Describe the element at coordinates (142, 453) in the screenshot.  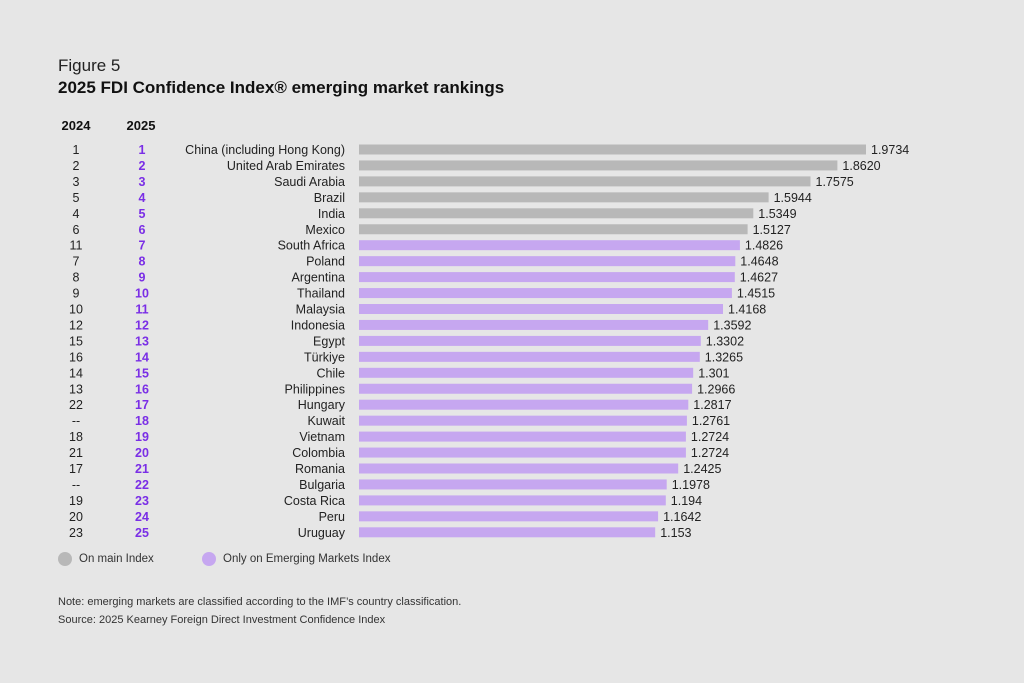
I see `rank-2025-label: 20` at that location.